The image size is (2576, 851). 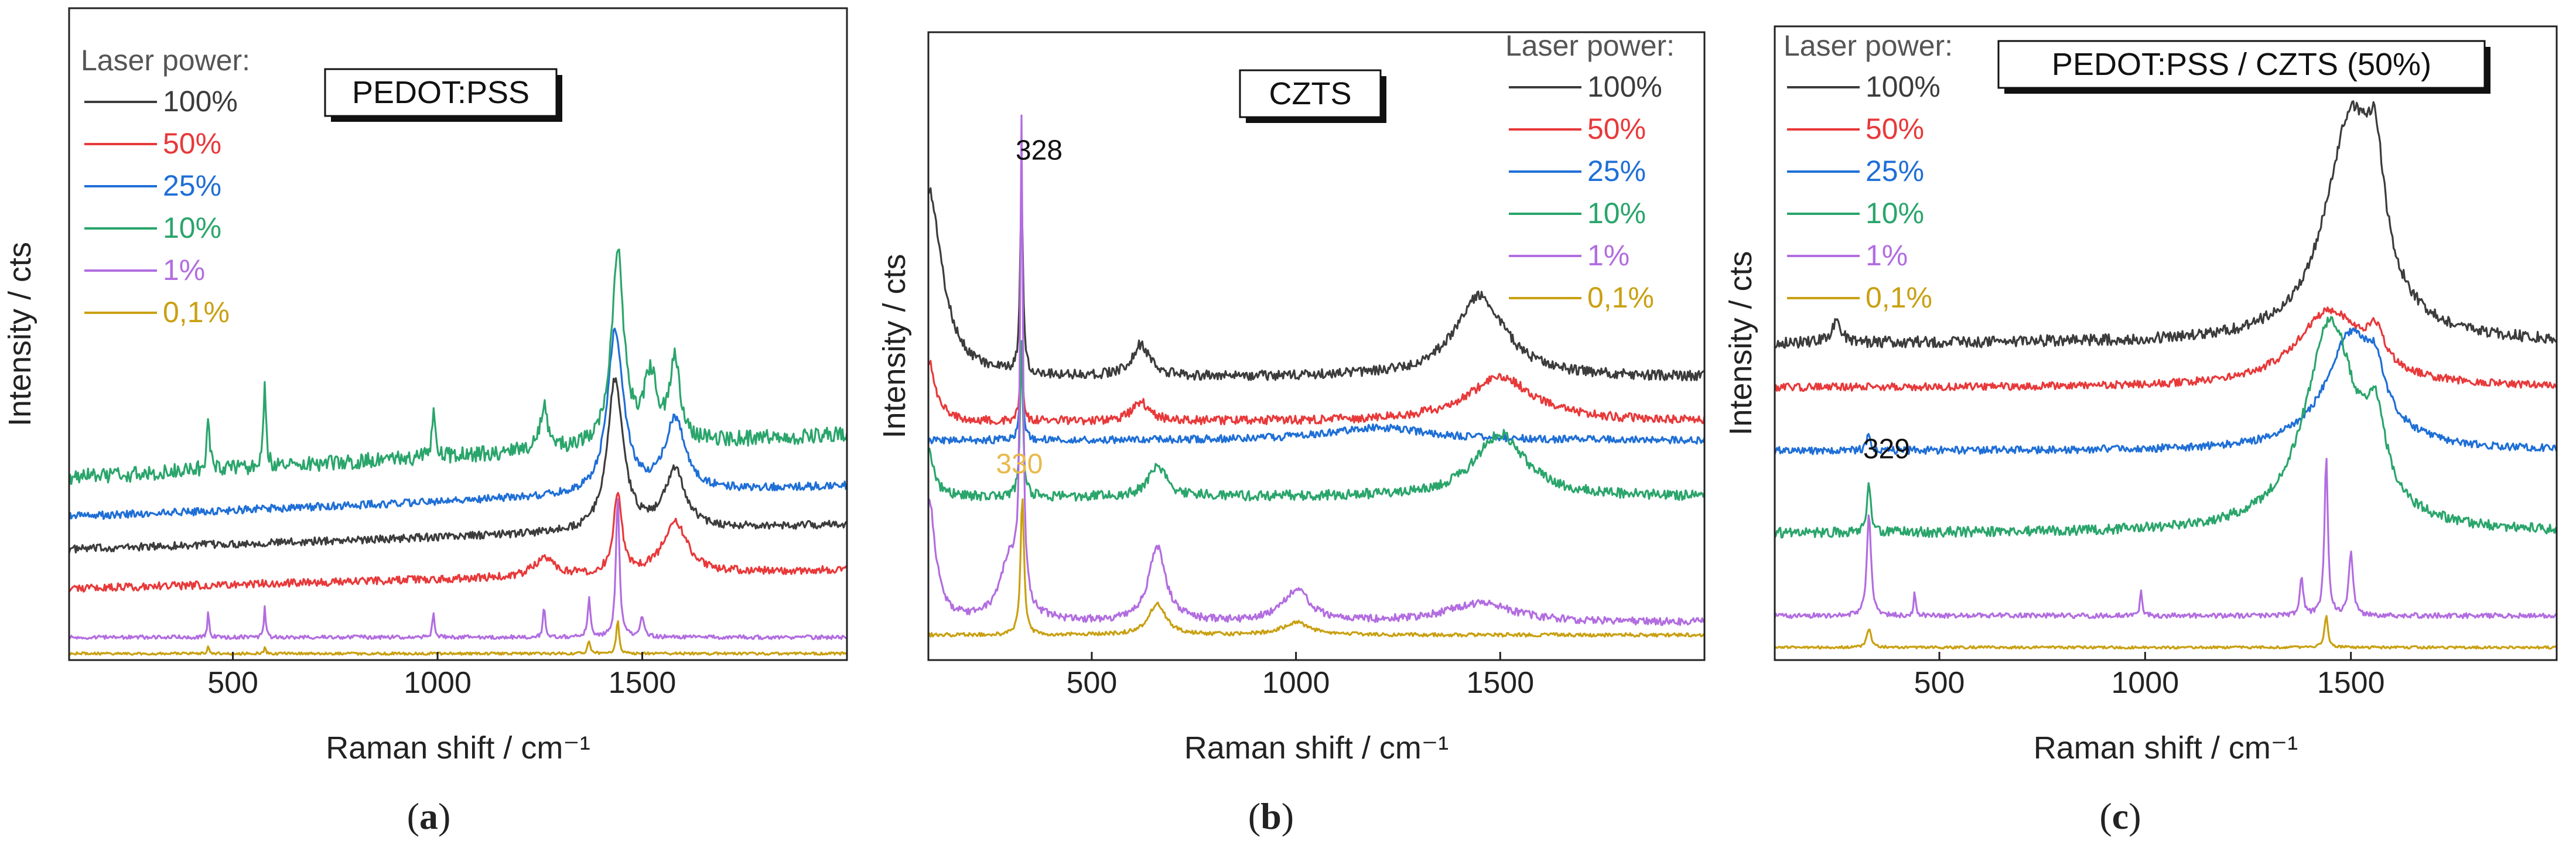 I want to click on chart-title: CZTS, so click(x=1310, y=93).